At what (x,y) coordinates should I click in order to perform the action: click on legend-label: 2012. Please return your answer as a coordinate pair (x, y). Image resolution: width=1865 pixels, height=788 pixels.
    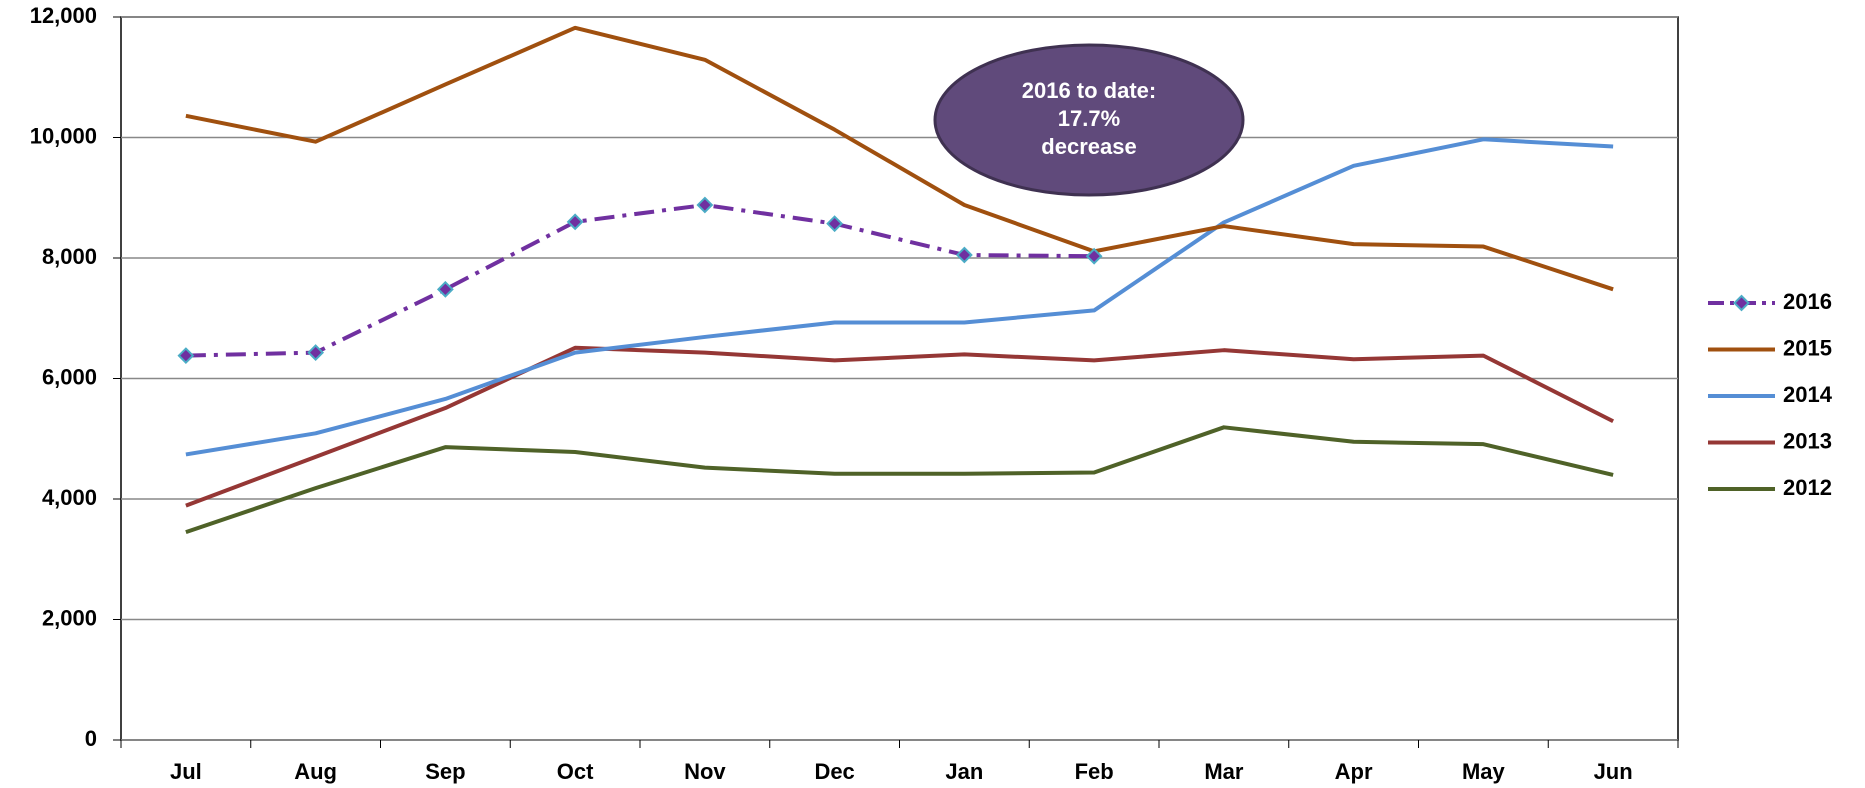
    Looking at the image, I should click on (1807, 487).